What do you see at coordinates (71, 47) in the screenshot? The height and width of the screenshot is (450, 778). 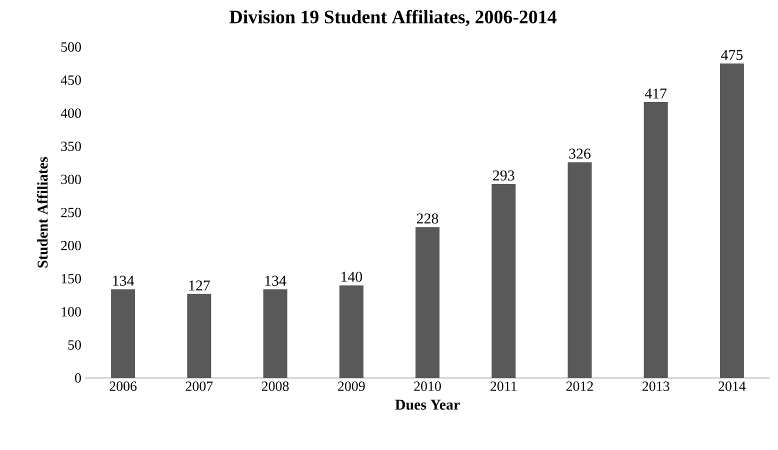 I see `y-tick-label: 500` at bounding box center [71, 47].